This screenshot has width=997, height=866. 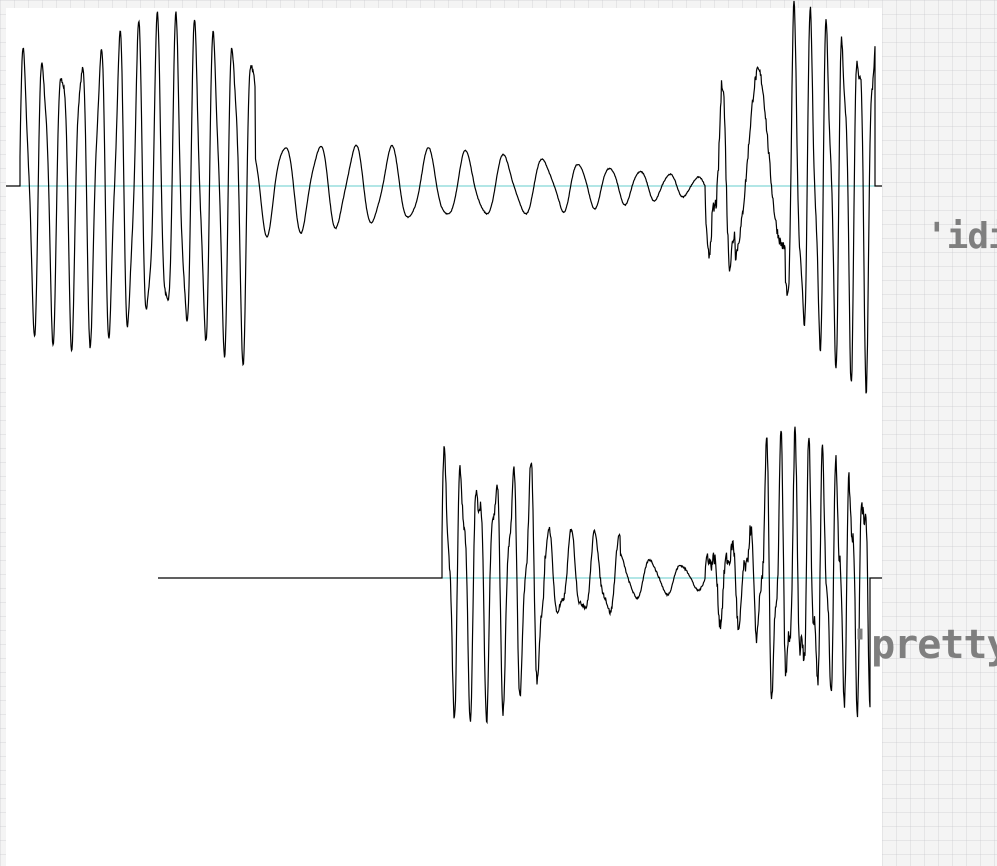 What do you see at coordinates (922, 645) in the screenshot?
I see `word-label-pretty: 'pretty'` at bounding box center [922, 645].